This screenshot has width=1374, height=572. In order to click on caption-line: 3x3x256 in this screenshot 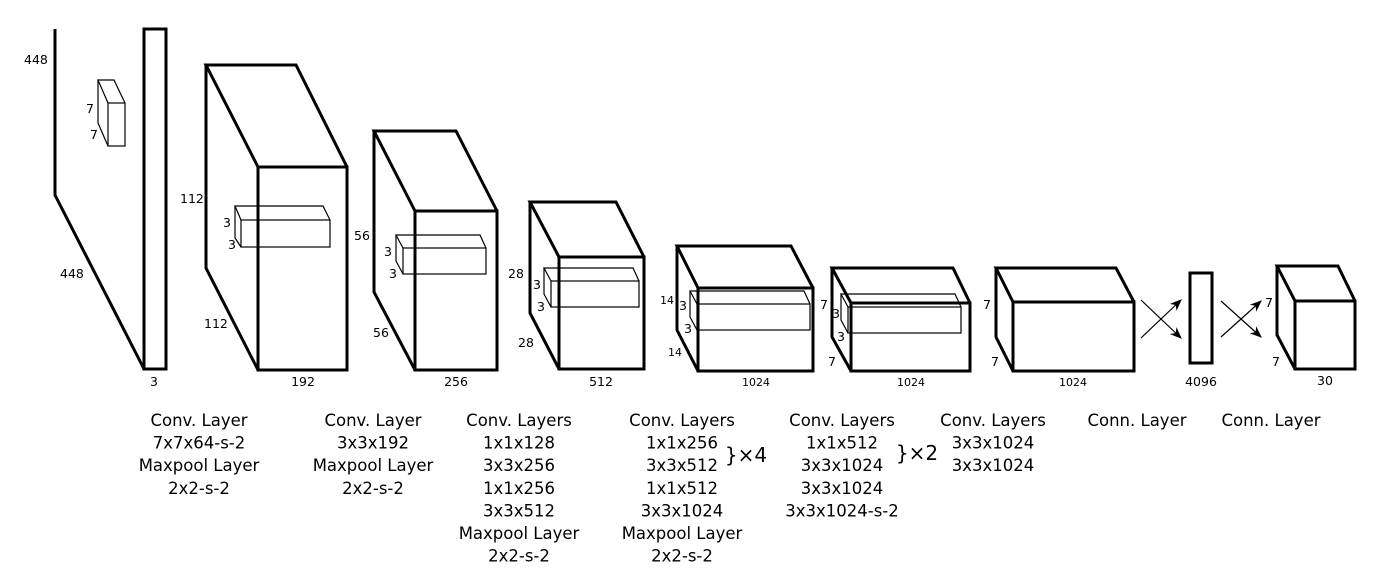, I will do `click(519, 465)`.